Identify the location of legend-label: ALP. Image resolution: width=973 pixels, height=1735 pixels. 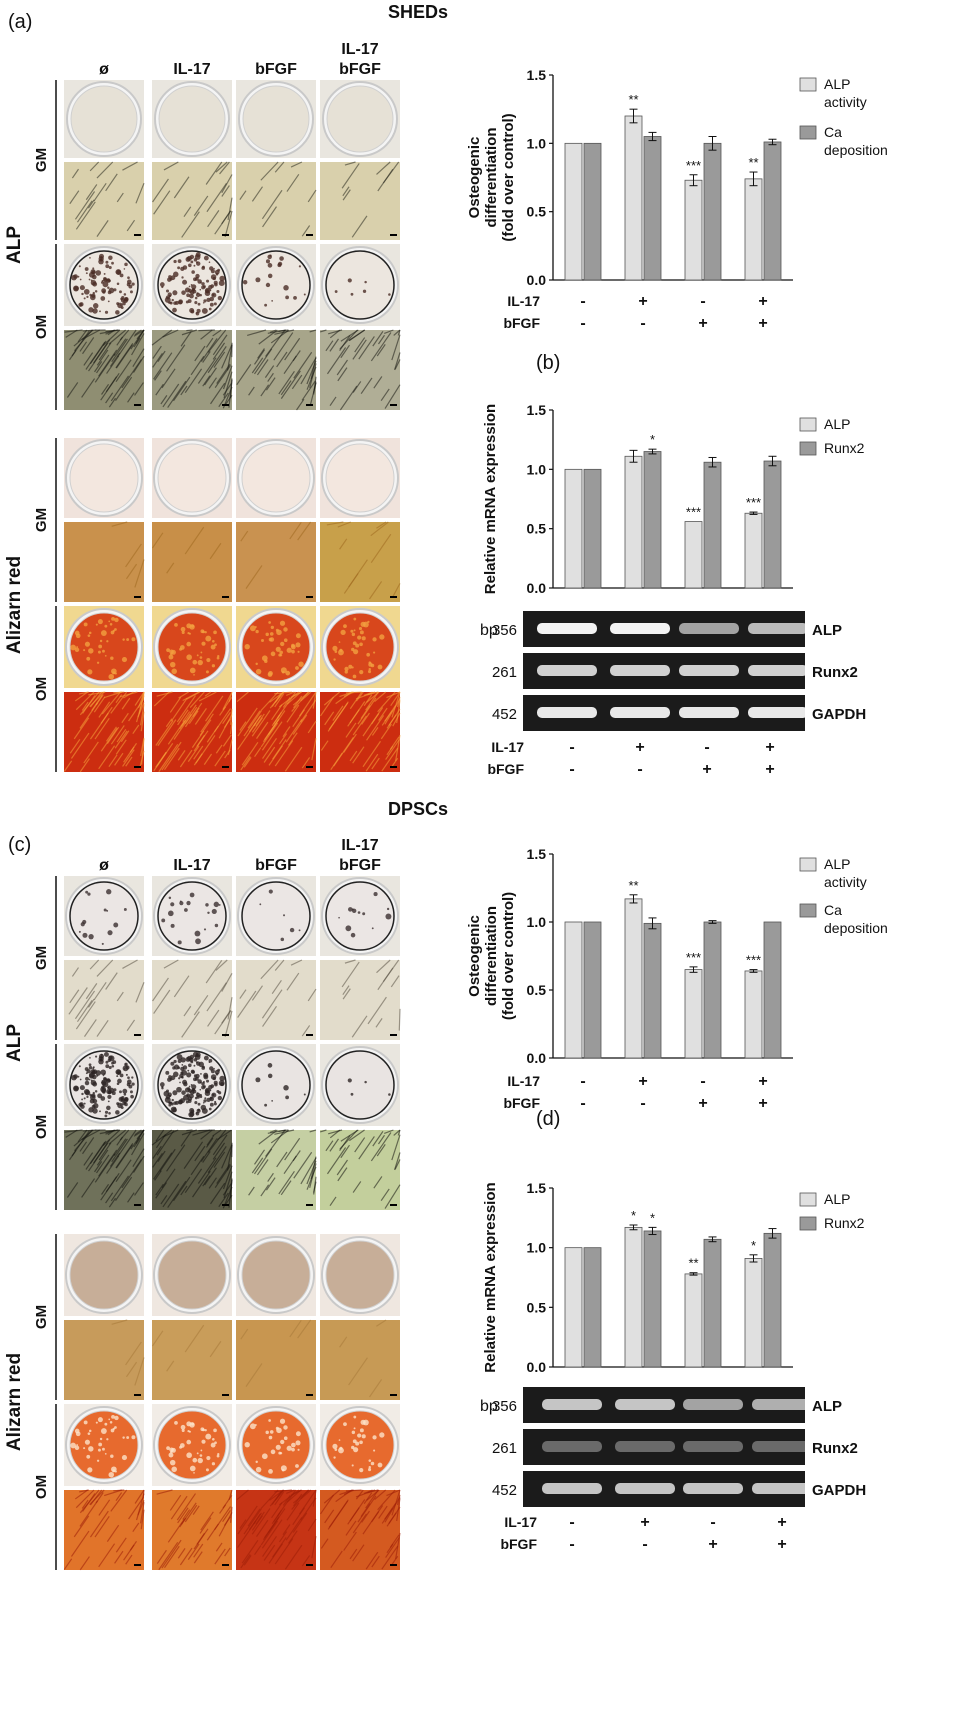
(837, 424).